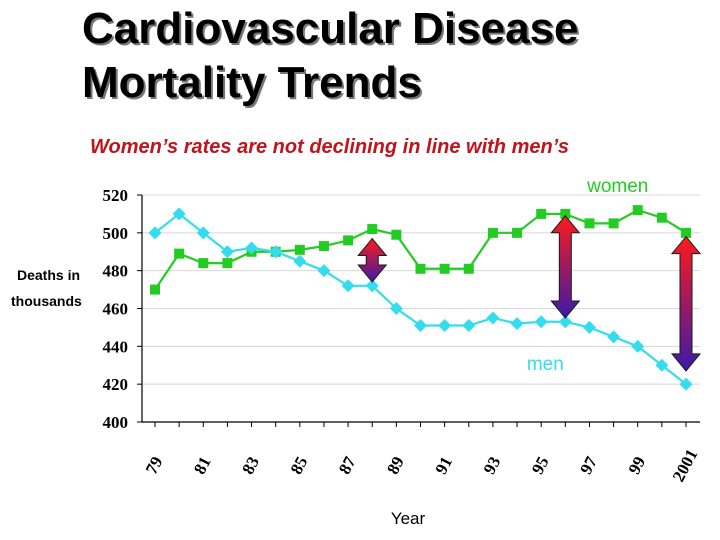 This screenshot has width=720, height=540. I want to click on x-tick-label: 93, so click(492, 465).